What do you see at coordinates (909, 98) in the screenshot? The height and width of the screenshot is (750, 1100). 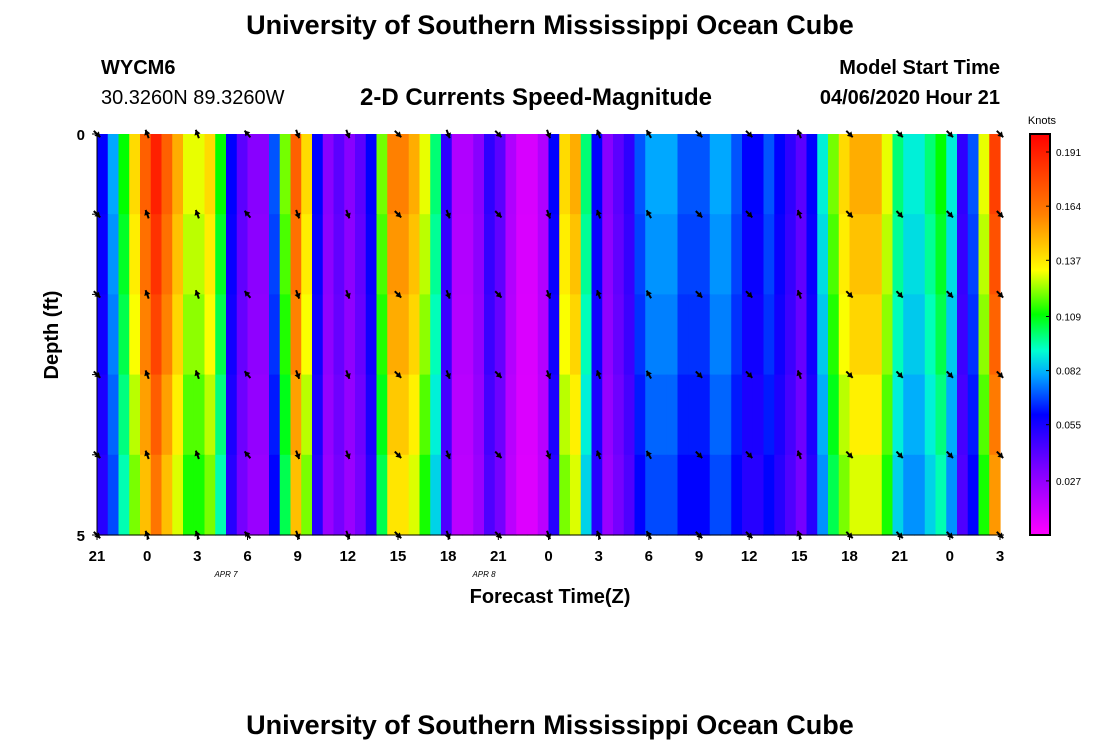 I see `model-start-value: 04/06/2020 Hour 21` at bounding box center [909, 98].